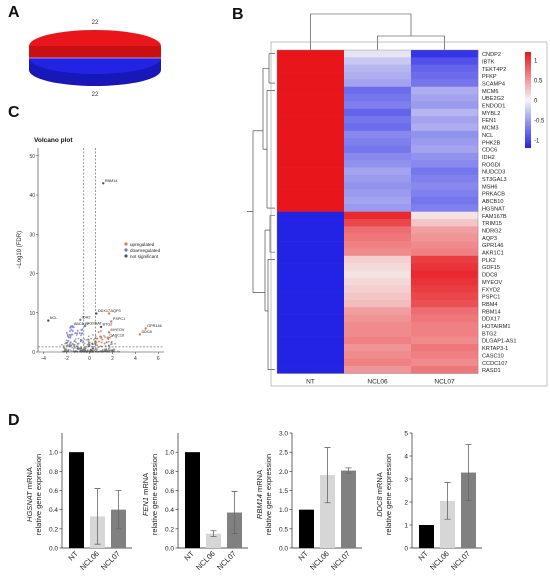  I want to click on volcano-point-label-9: HGSNAT, so click(94, 324).